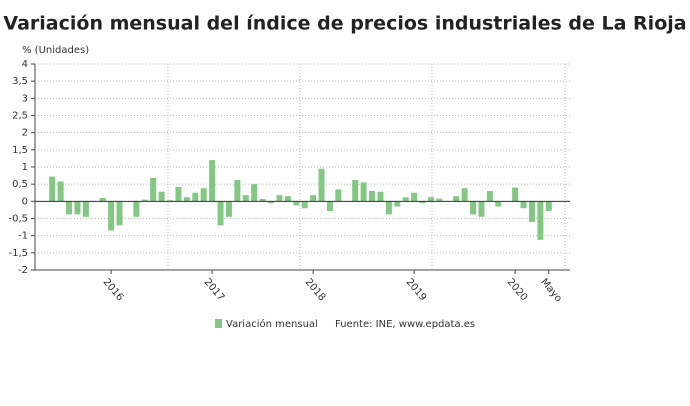  Describe the element at coordinates (20, 184) in the screenshot. I see `y-tick-label: 0,5` at that location.